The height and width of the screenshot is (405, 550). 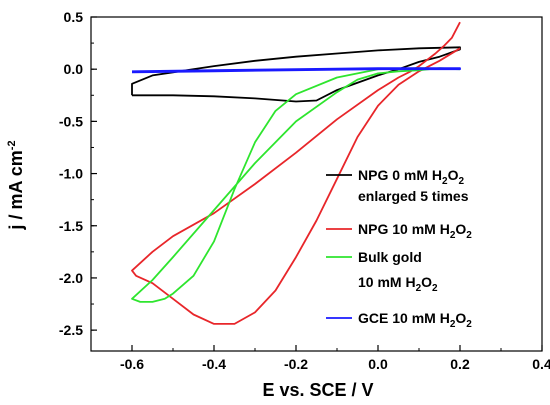 What do you see at coordinates (460, 364) in the screenshot?
I see `x-tick-label-4: 0.2` at bounding box center [460, 364].